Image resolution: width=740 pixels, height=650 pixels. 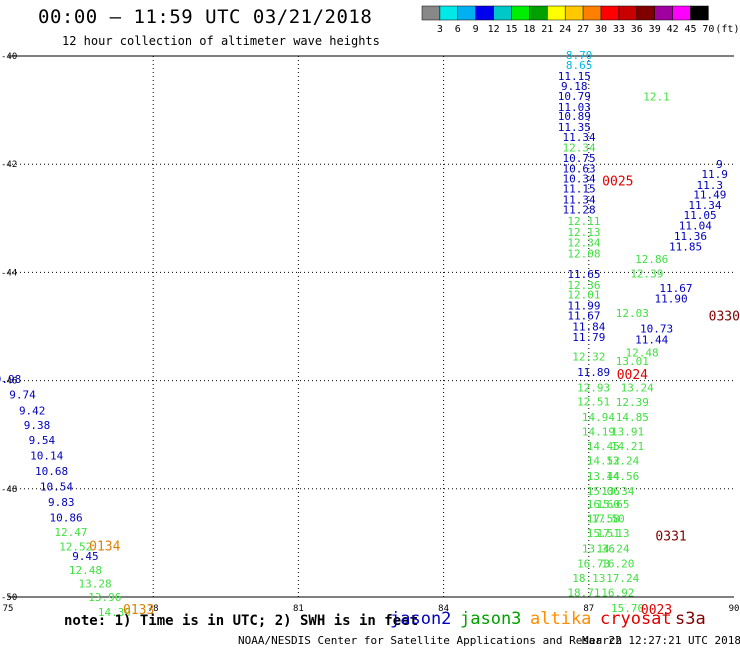 I want to click on wave-height-label-jason2: 11.67, so click(x=675, y=288).